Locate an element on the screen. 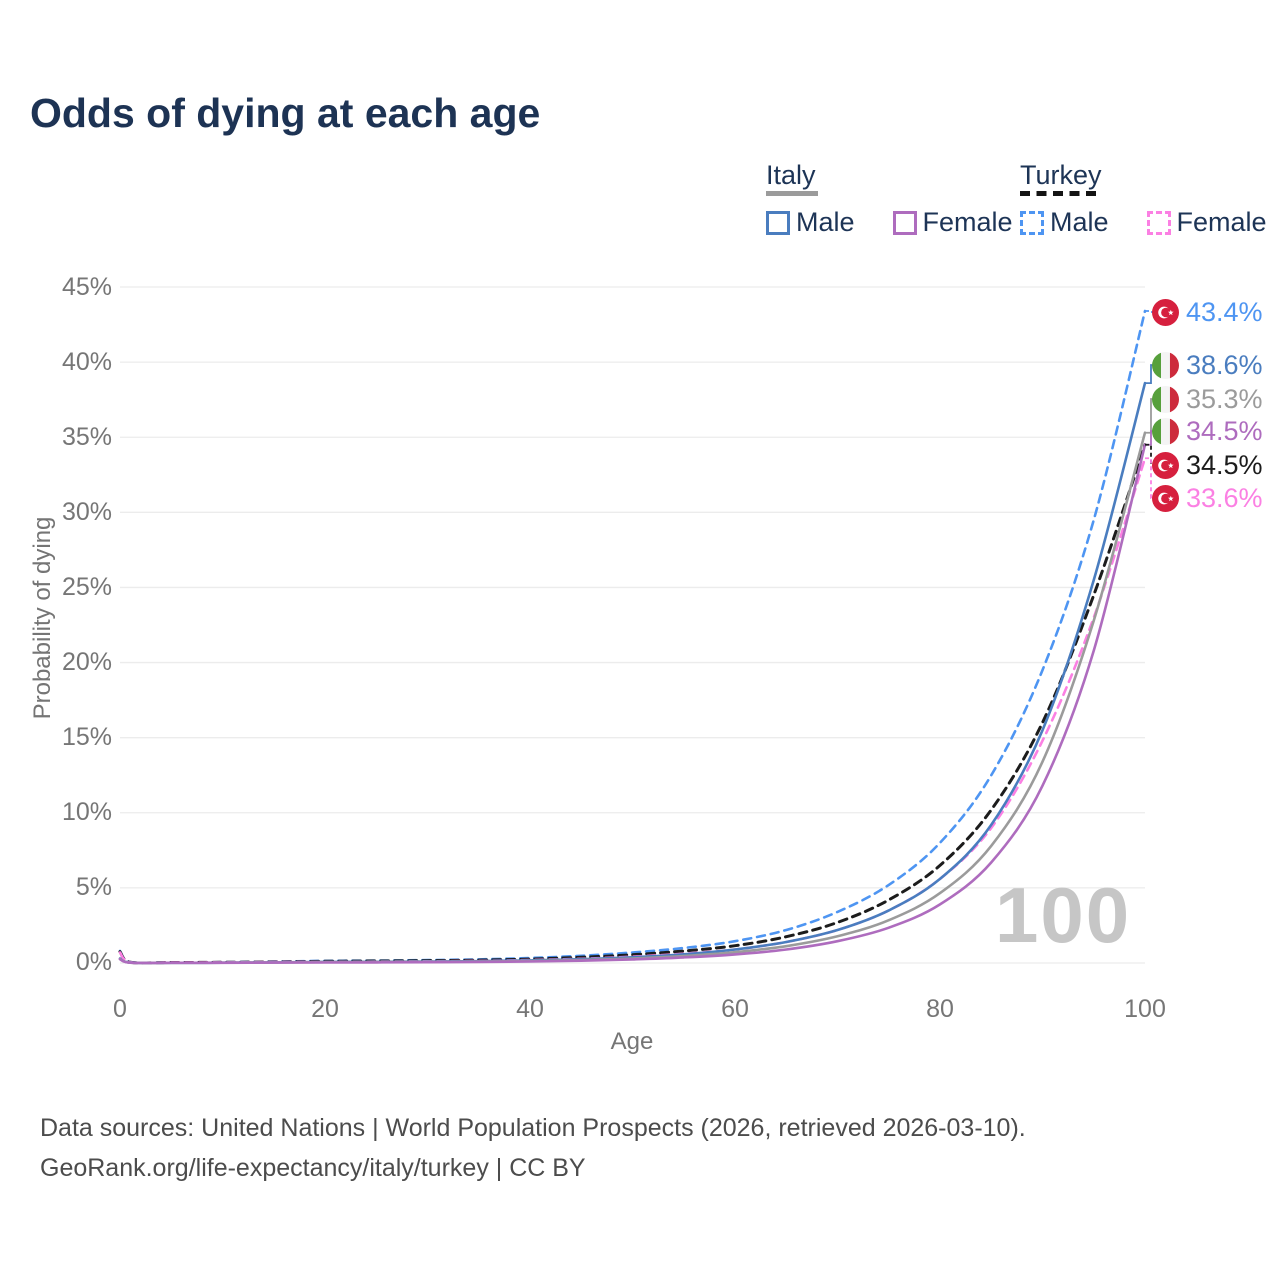  end-label-turkey-male: 43.4% is located at coordinates (1207, 312).